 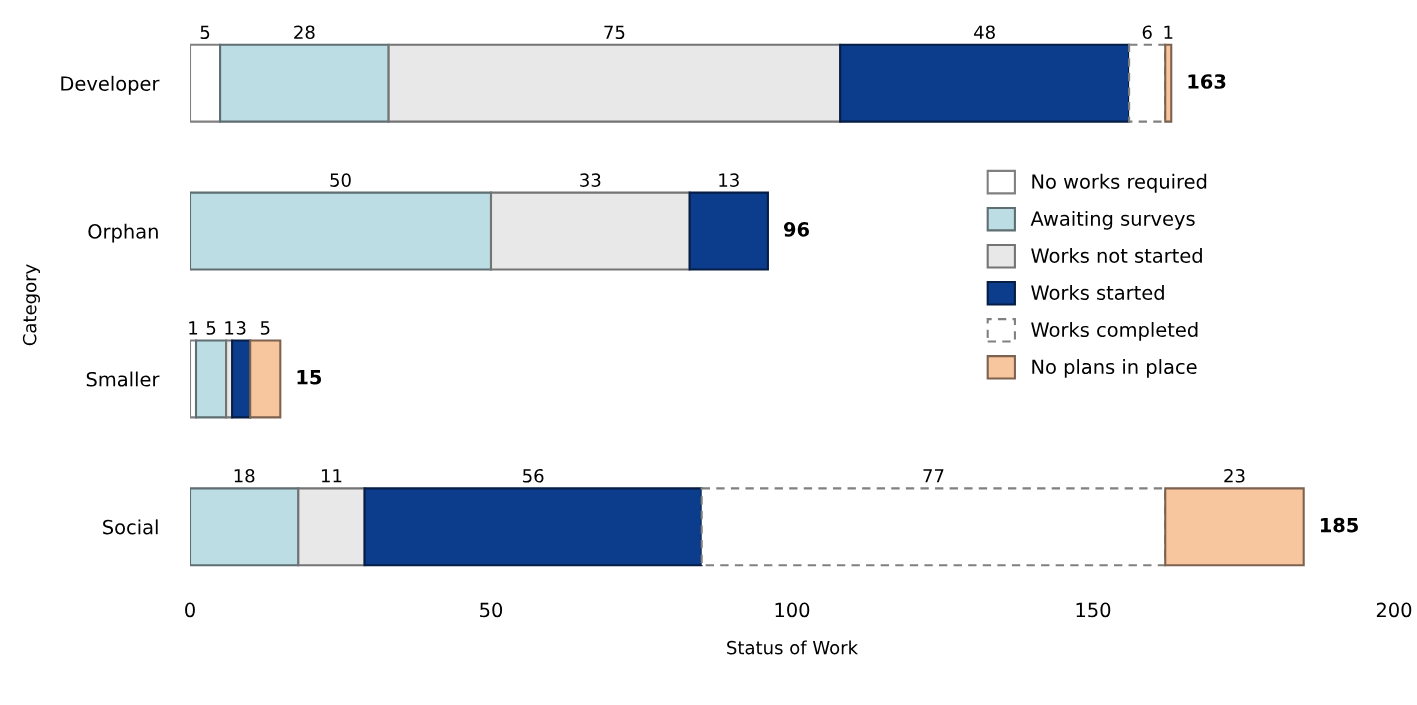 I want to click on data-label: 3, so click(x=241, y=328).